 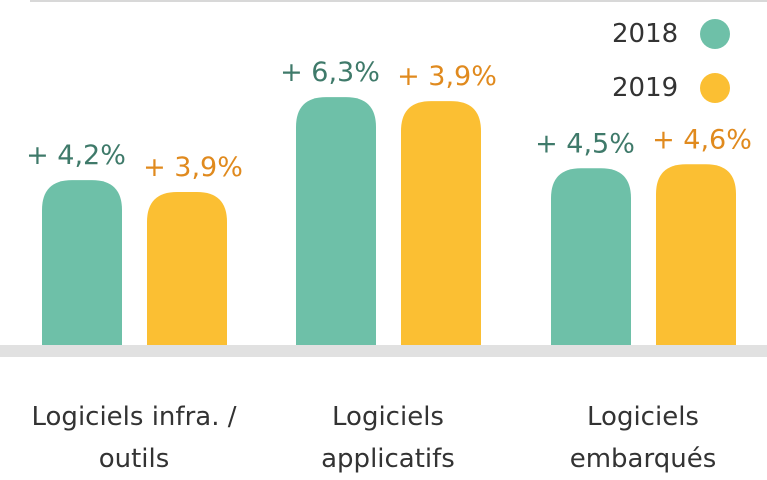 I want to click on baseline-bar, so click(x=383, y=351).